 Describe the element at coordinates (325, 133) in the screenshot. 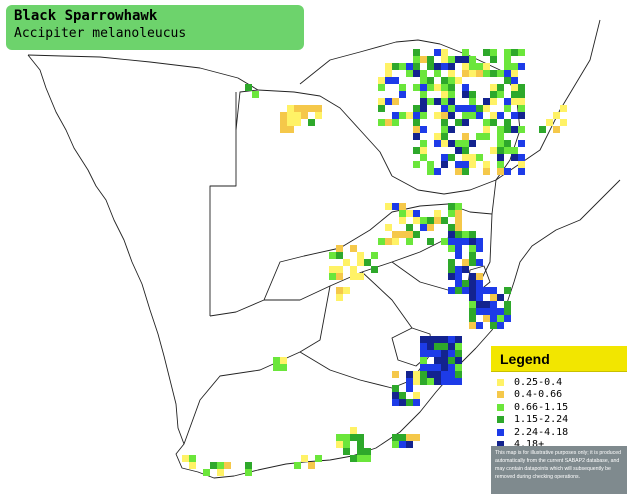

I see `border-zambia` at that location.